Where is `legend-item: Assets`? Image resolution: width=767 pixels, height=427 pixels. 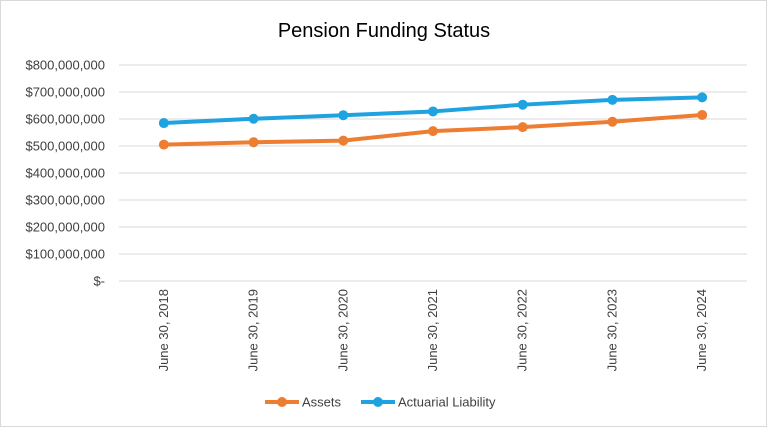 legend-item: Assets is located at coordinates (303, 402).